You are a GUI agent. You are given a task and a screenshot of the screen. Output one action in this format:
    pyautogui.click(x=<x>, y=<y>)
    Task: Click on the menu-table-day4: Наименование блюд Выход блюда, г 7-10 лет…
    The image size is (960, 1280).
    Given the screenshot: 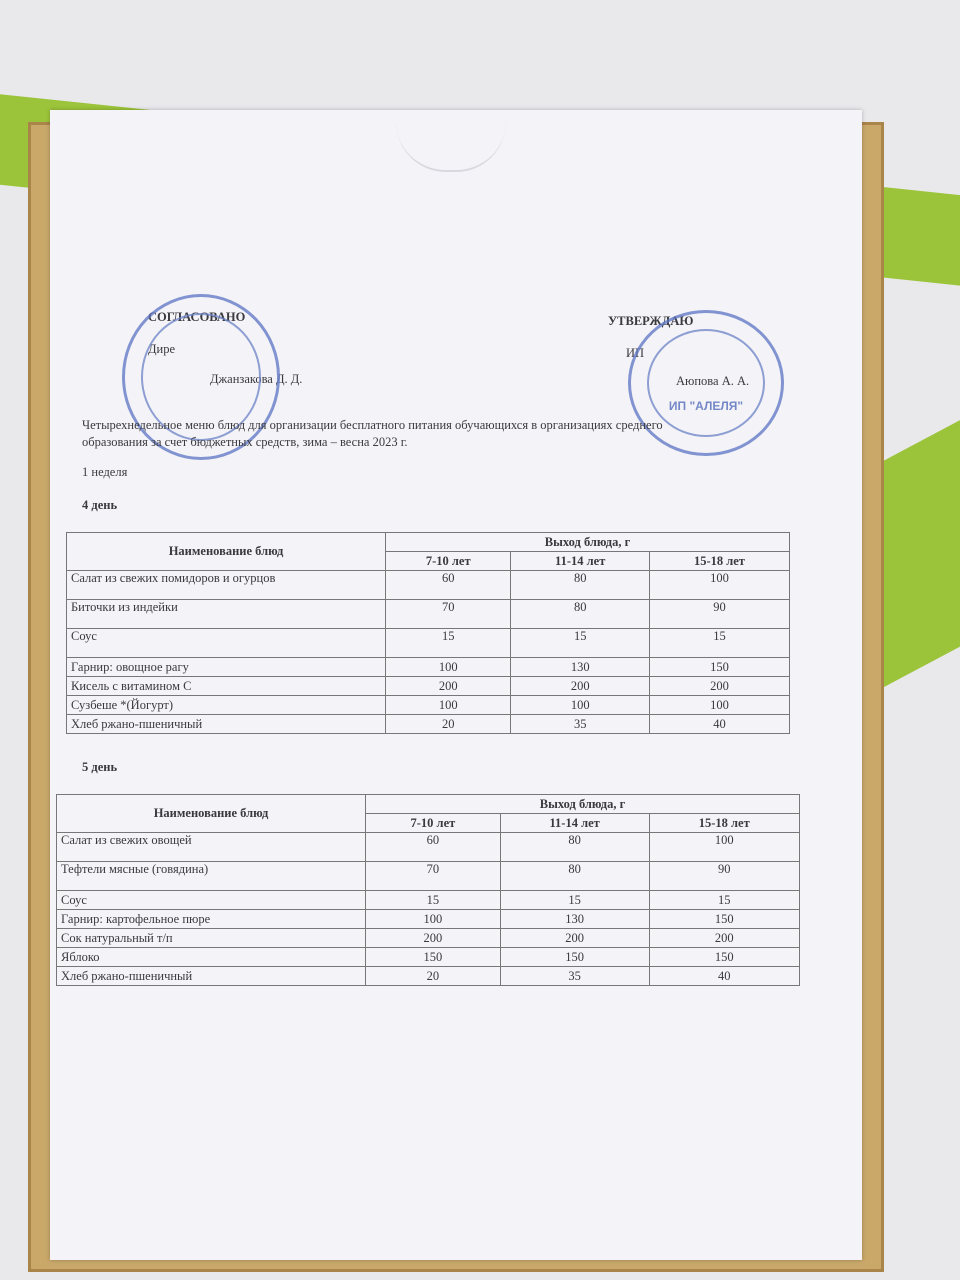 What is the action you would take?
    pyautogui.click(x=428, y=633)
    